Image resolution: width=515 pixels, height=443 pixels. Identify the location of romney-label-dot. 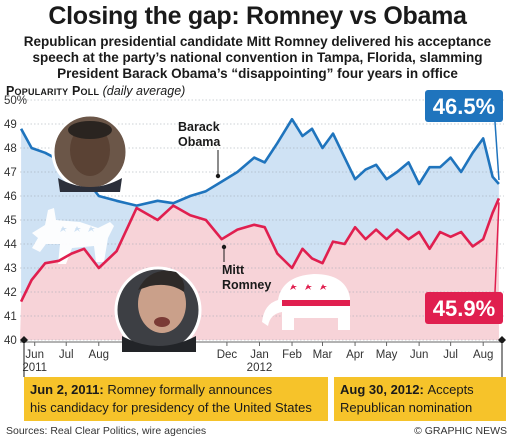
(224, 247).